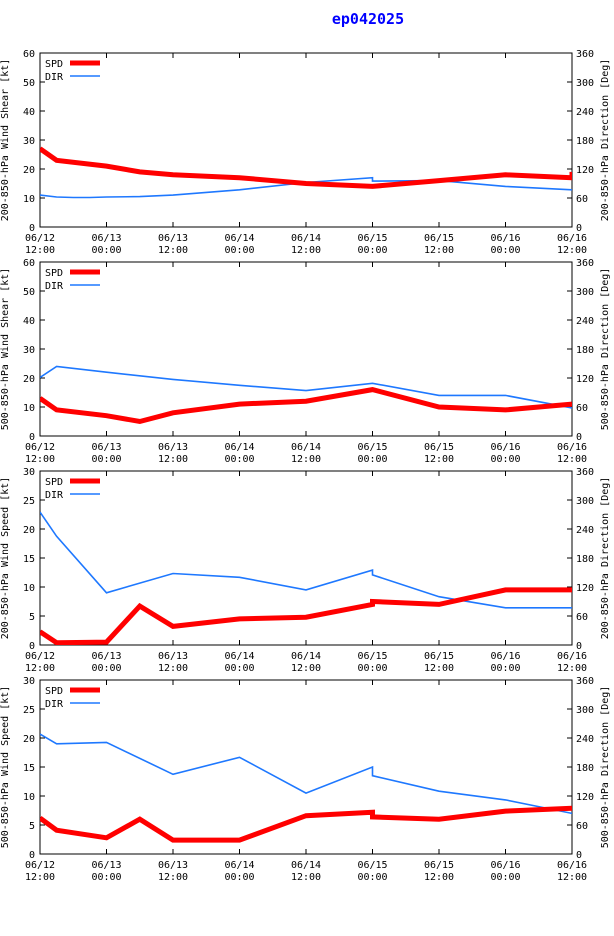  I want to click on x-tick-date: 06/12, so click(40, 656).